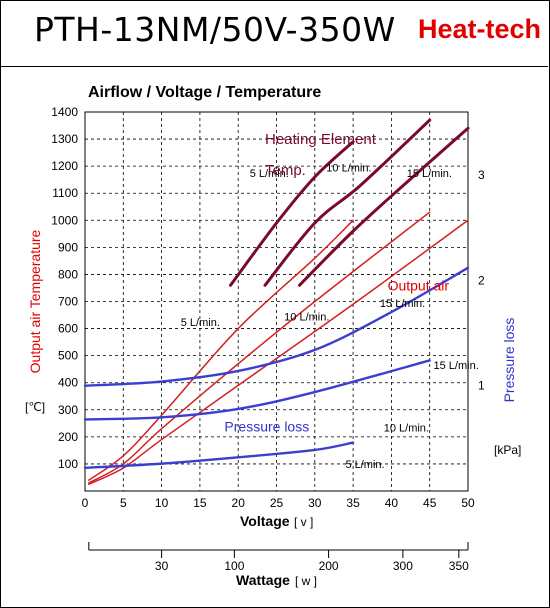 The height and width of the screenshot is (608, 550). What do you see at coordinates (68, 410) in the screenshot?
I see `y-tick-label: 300` at bounding box center [68, 410].